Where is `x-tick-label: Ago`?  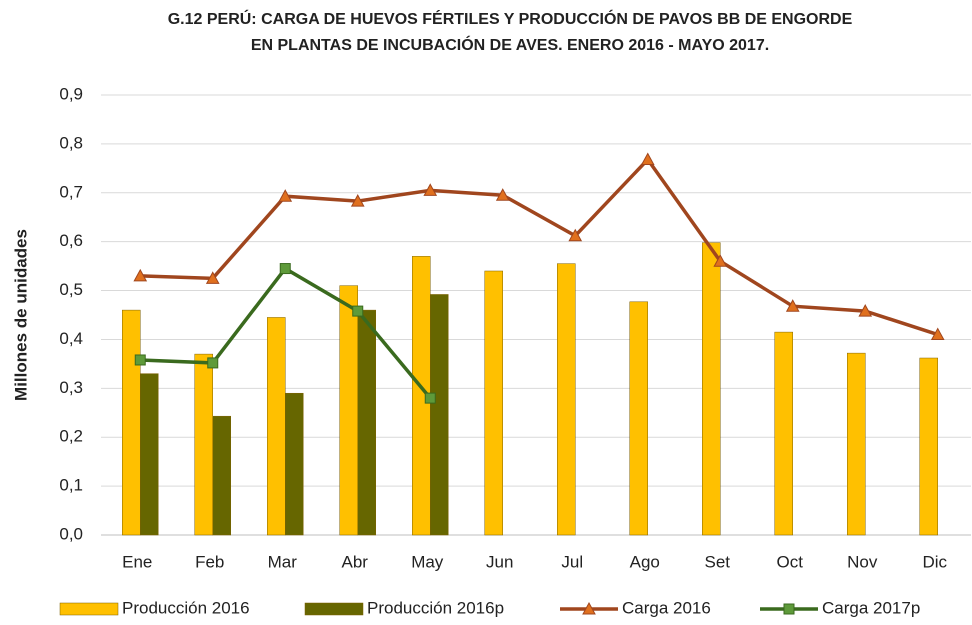 x-tick-label: Ago is located at coordinates (645, 561).